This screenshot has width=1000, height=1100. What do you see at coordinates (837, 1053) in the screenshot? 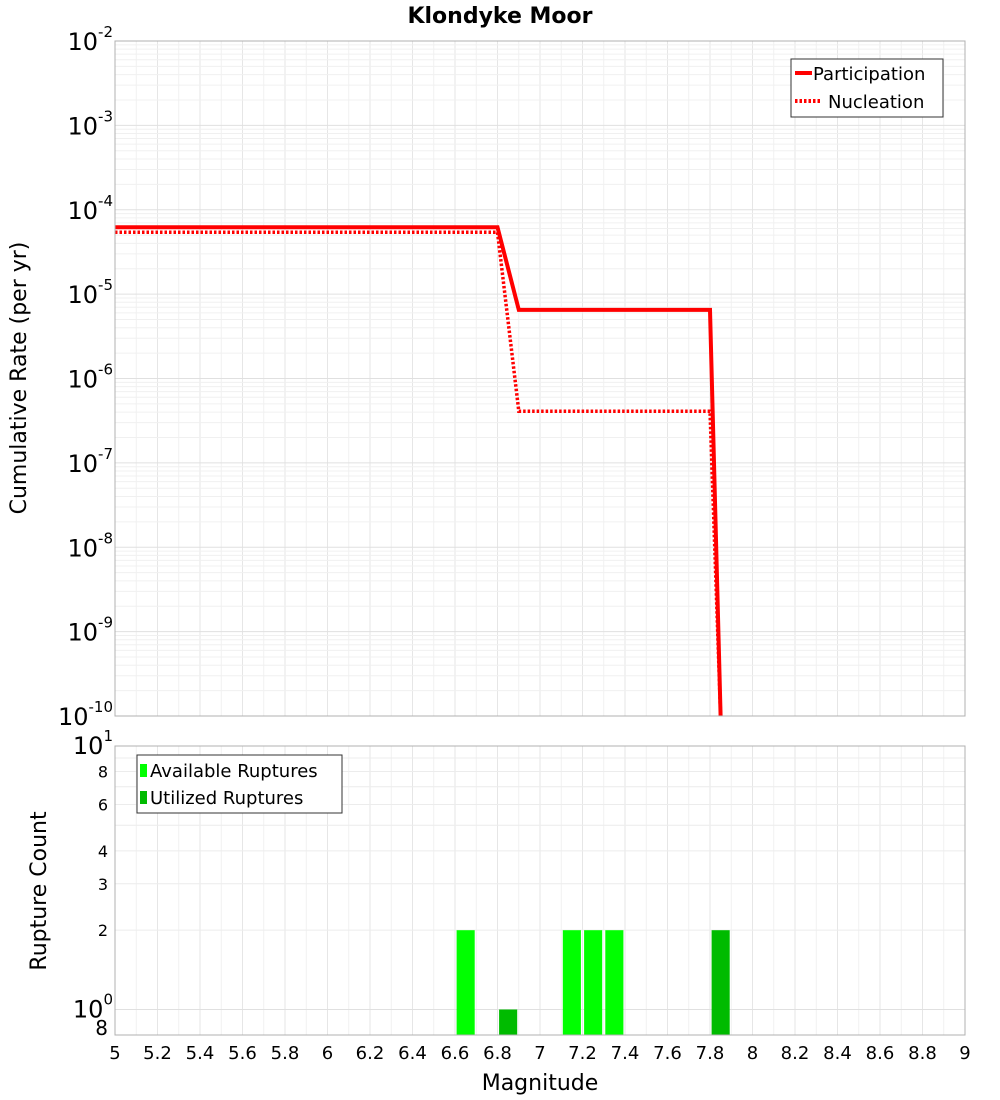
I see `x-tick-label: 8.4` at bounding box center [837, 1053].